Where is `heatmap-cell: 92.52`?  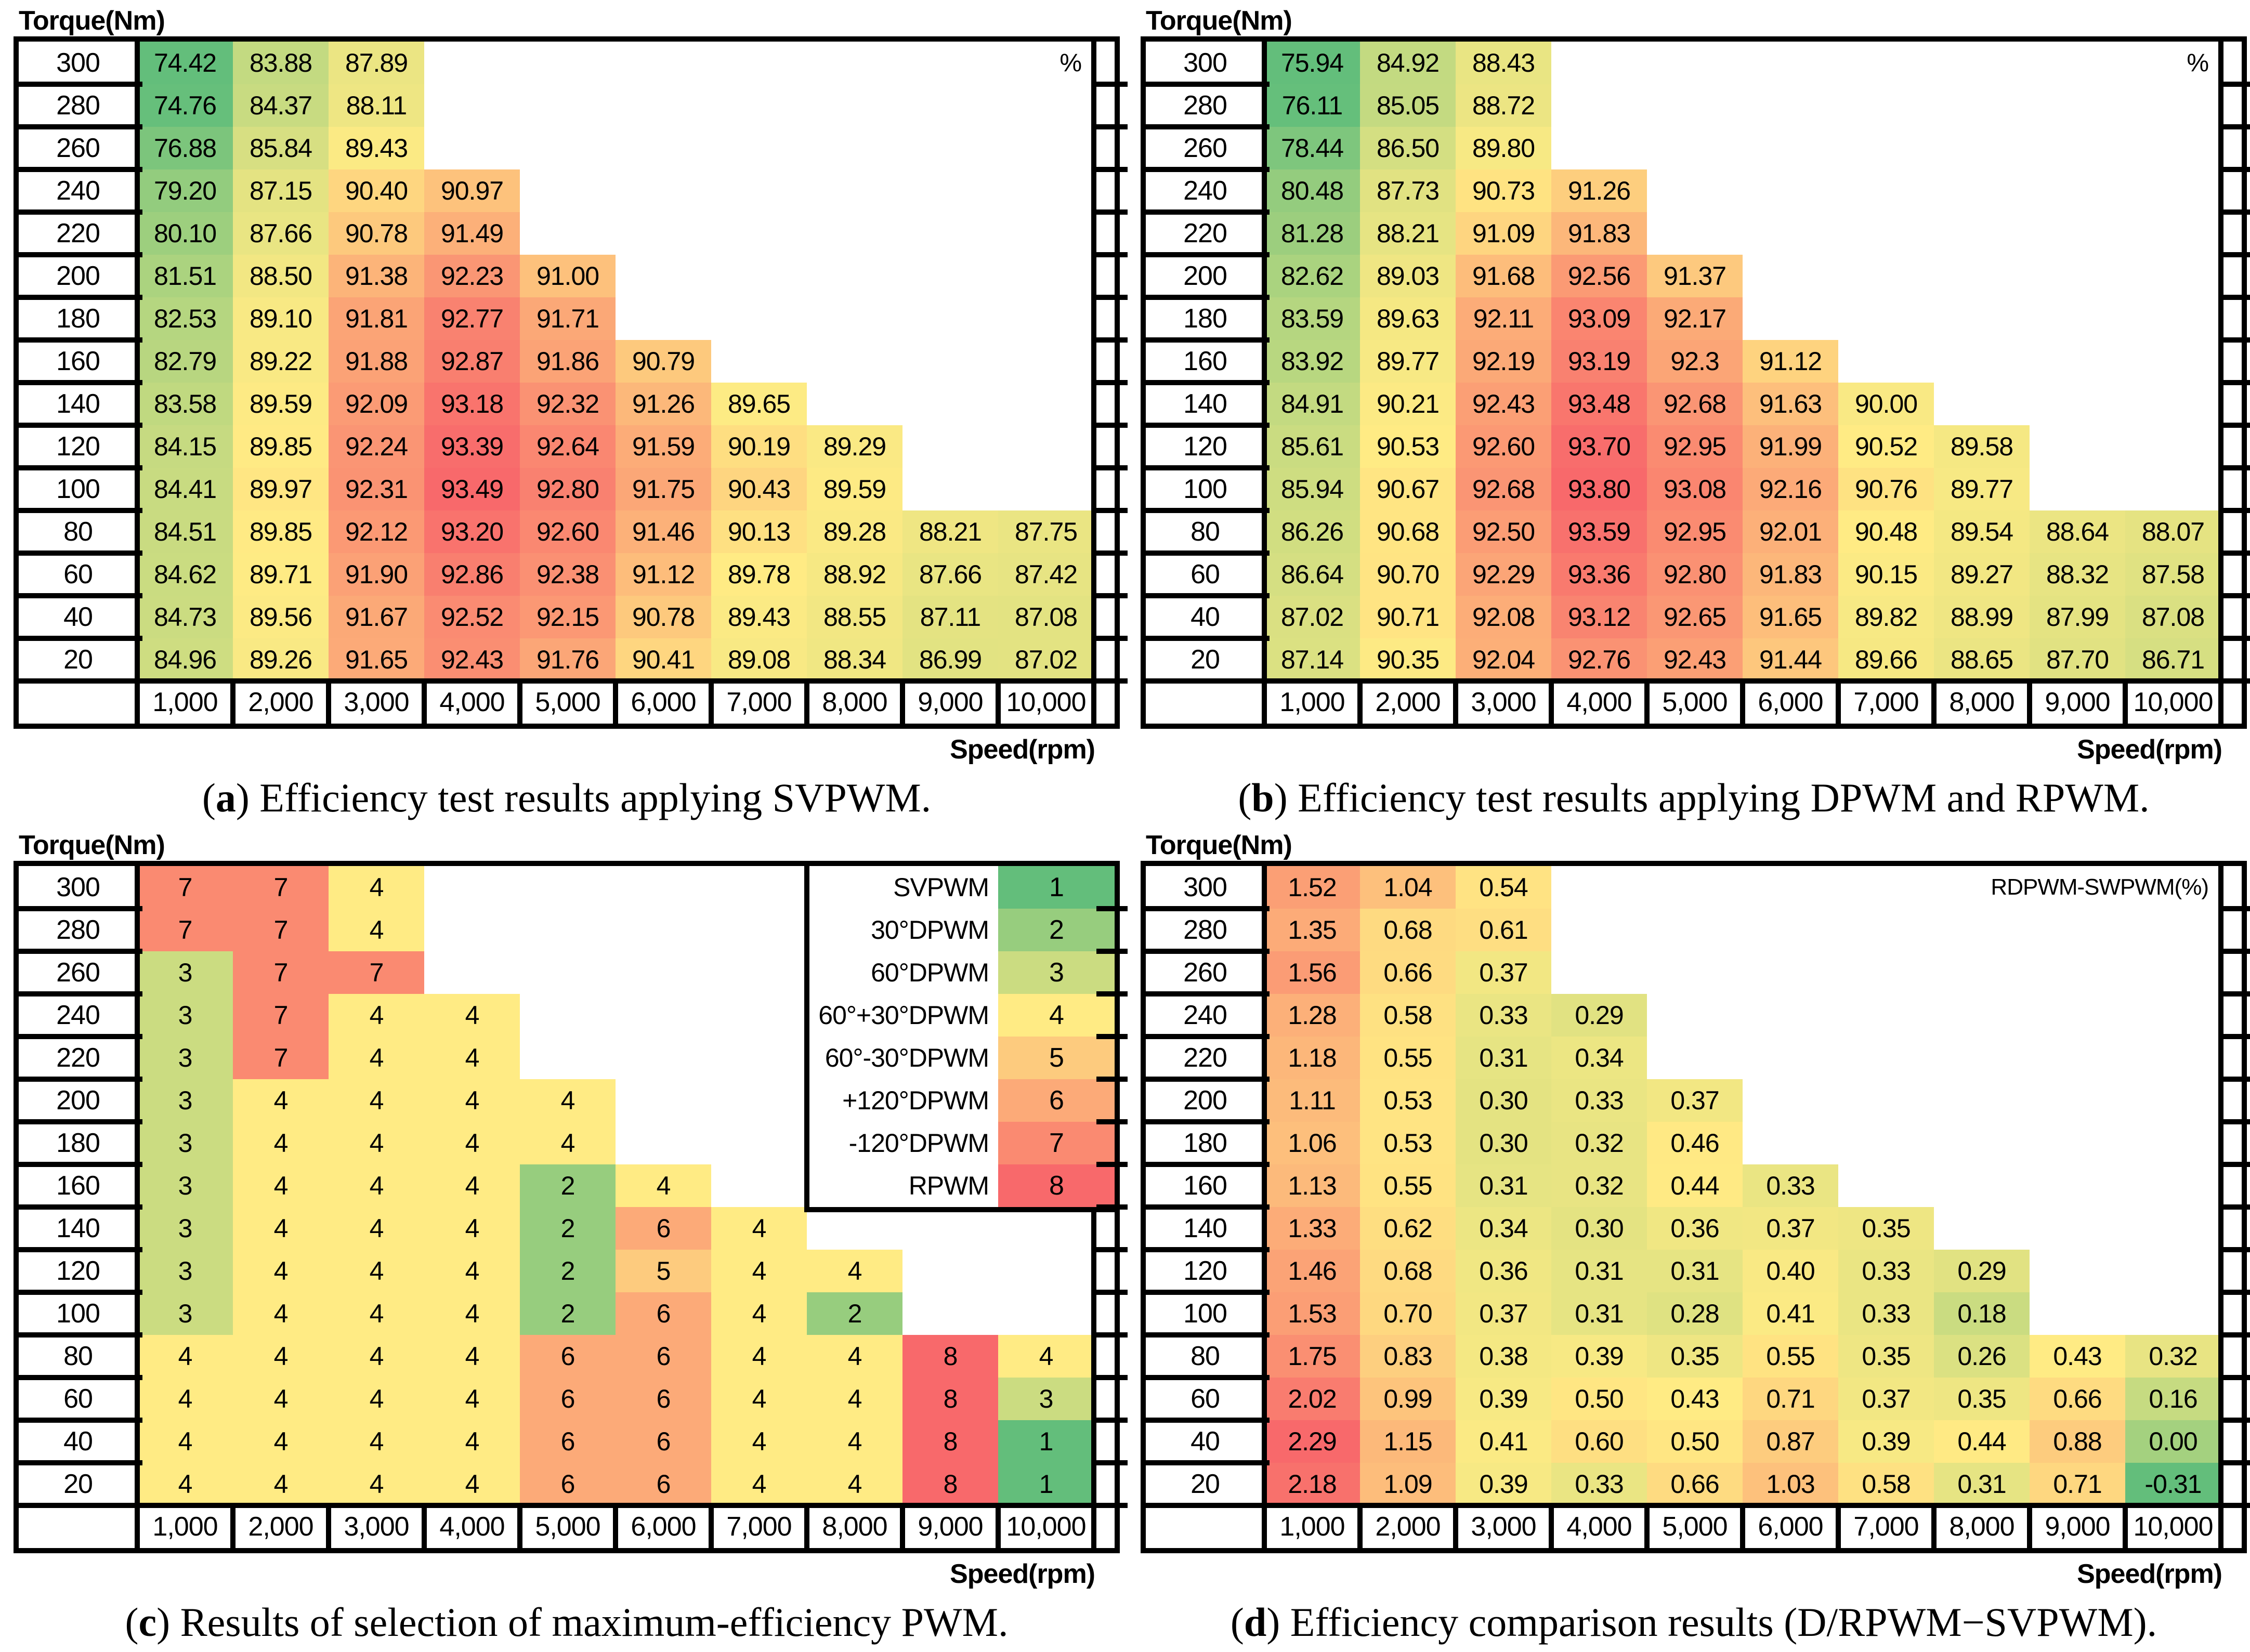
heatmap-cell: 92.52 is located at coordinates (472, 617).